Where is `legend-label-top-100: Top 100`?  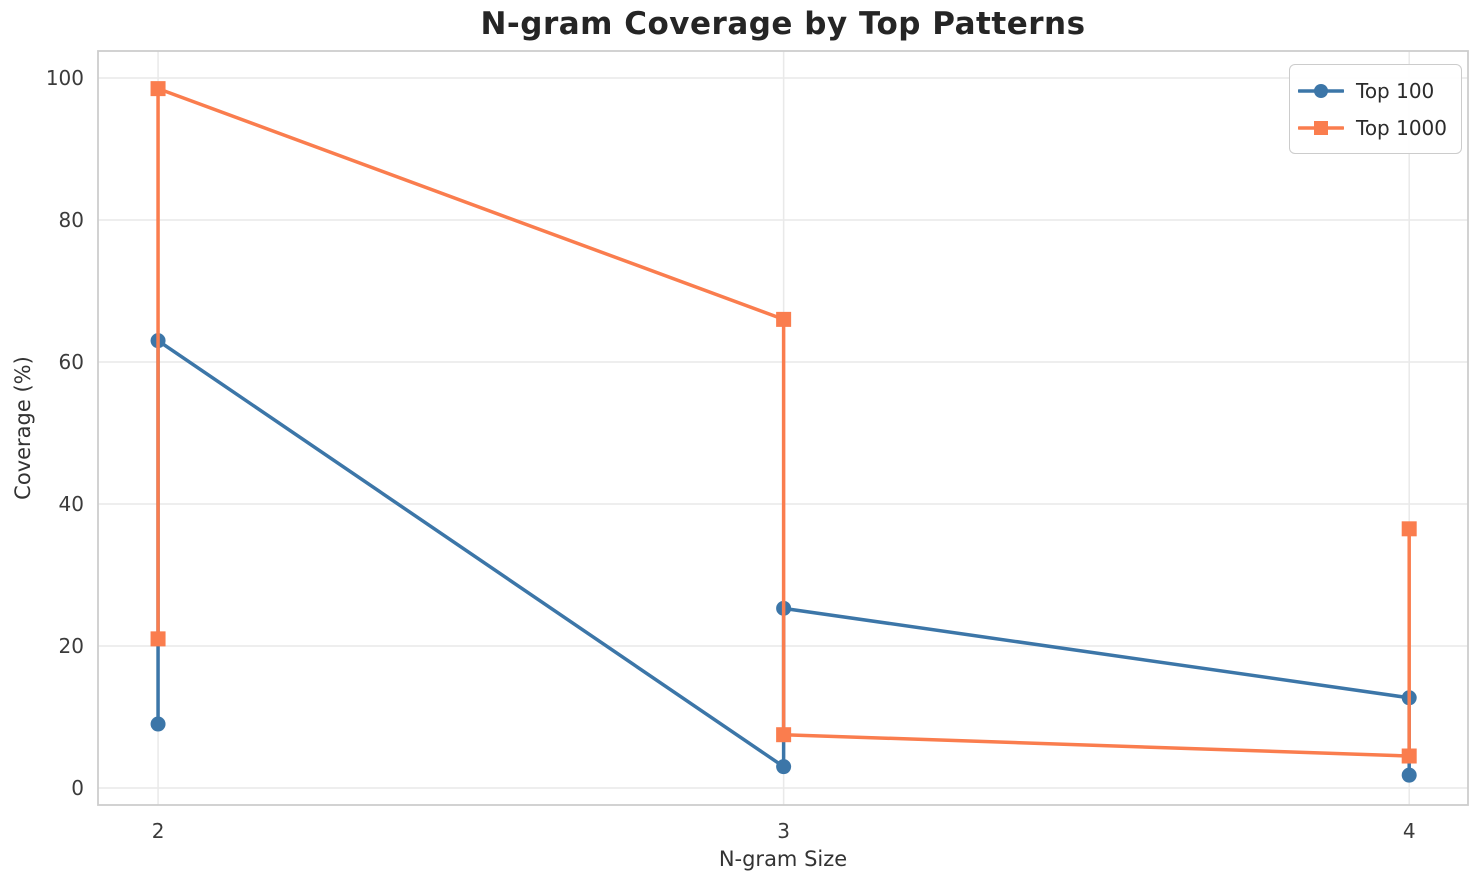 legend-label-top-100: Top 100 is located at coordinates (1395, 90).